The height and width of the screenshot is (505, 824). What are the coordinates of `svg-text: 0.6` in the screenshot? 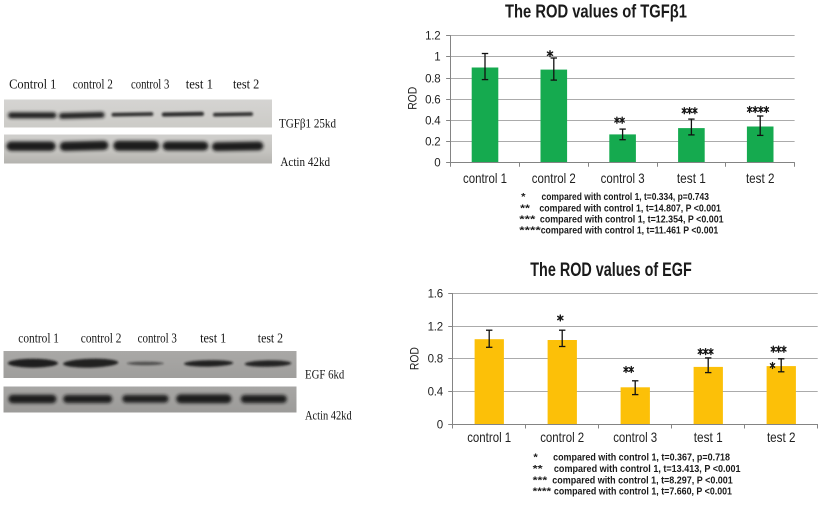 It's located at (432, 101).